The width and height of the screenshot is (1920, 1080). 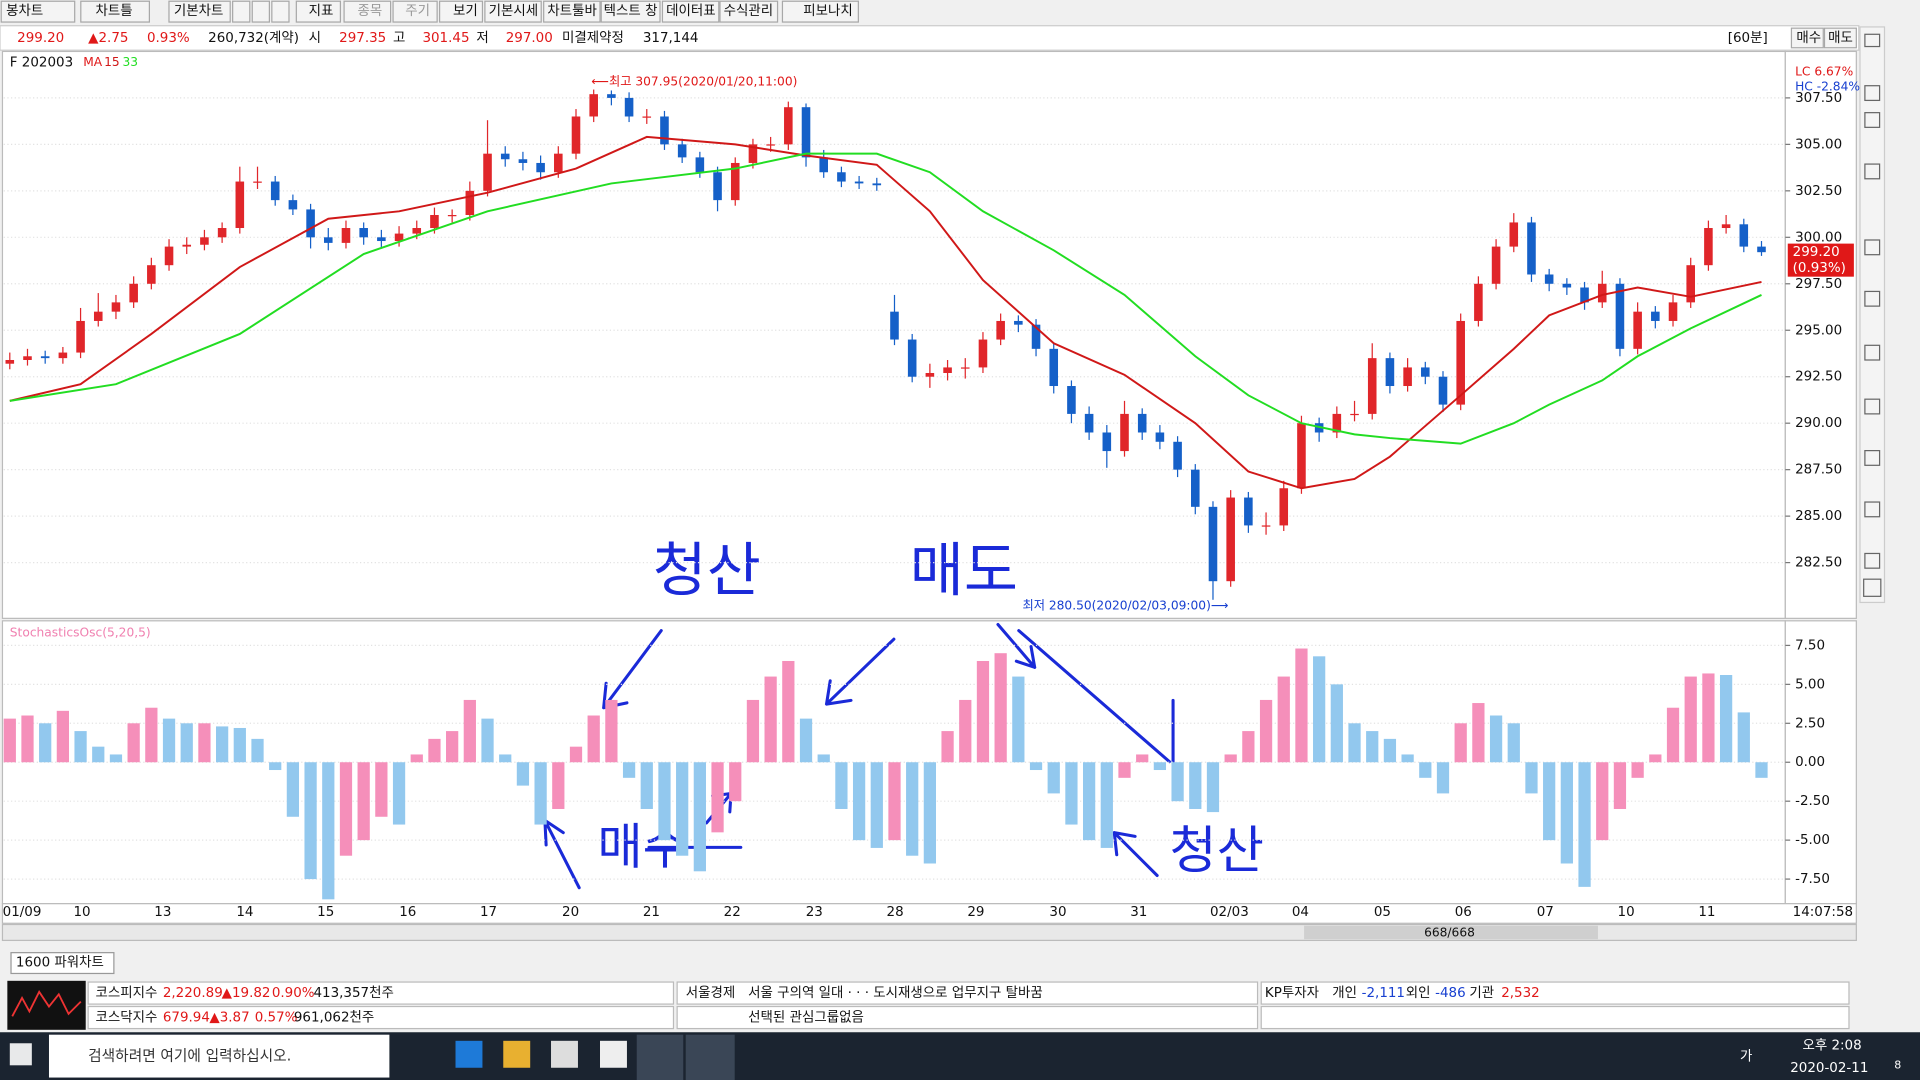 What do you see at coordinates (162, 912) in the screenshot?
I see `x-tick-label: 13` at bounding box center [162, 912].